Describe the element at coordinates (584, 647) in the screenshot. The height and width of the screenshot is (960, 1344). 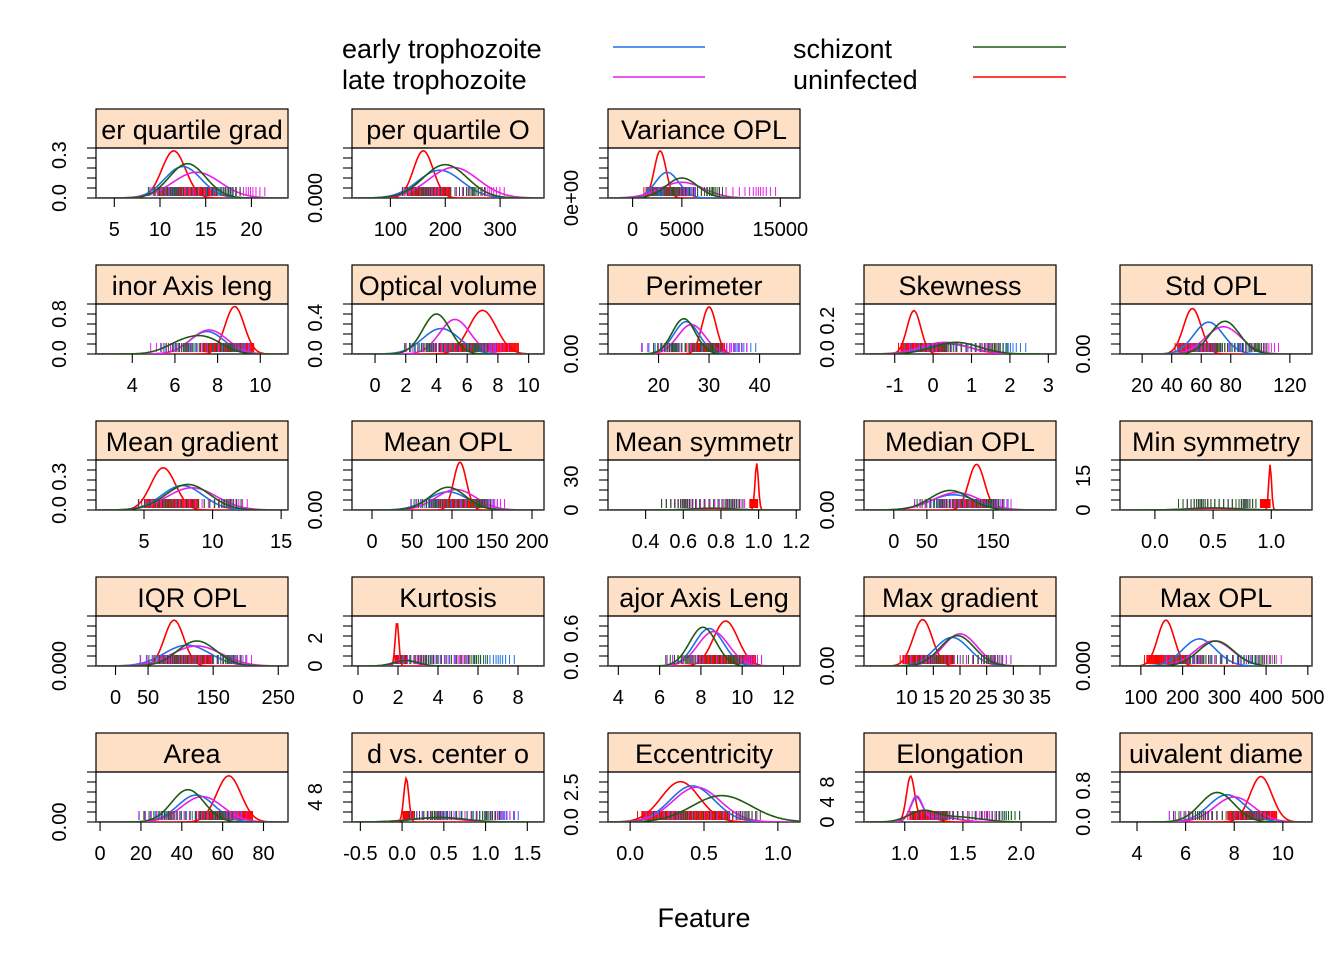
I see `y-axis: 0.00.6` at that location.